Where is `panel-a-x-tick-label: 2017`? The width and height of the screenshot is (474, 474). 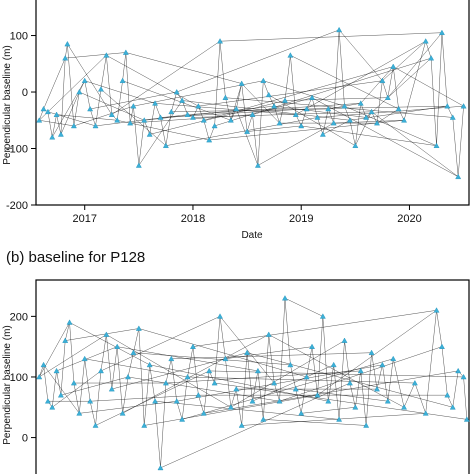 panel-a-x-tick-label: 2017 is located at coordinates (84, 219).